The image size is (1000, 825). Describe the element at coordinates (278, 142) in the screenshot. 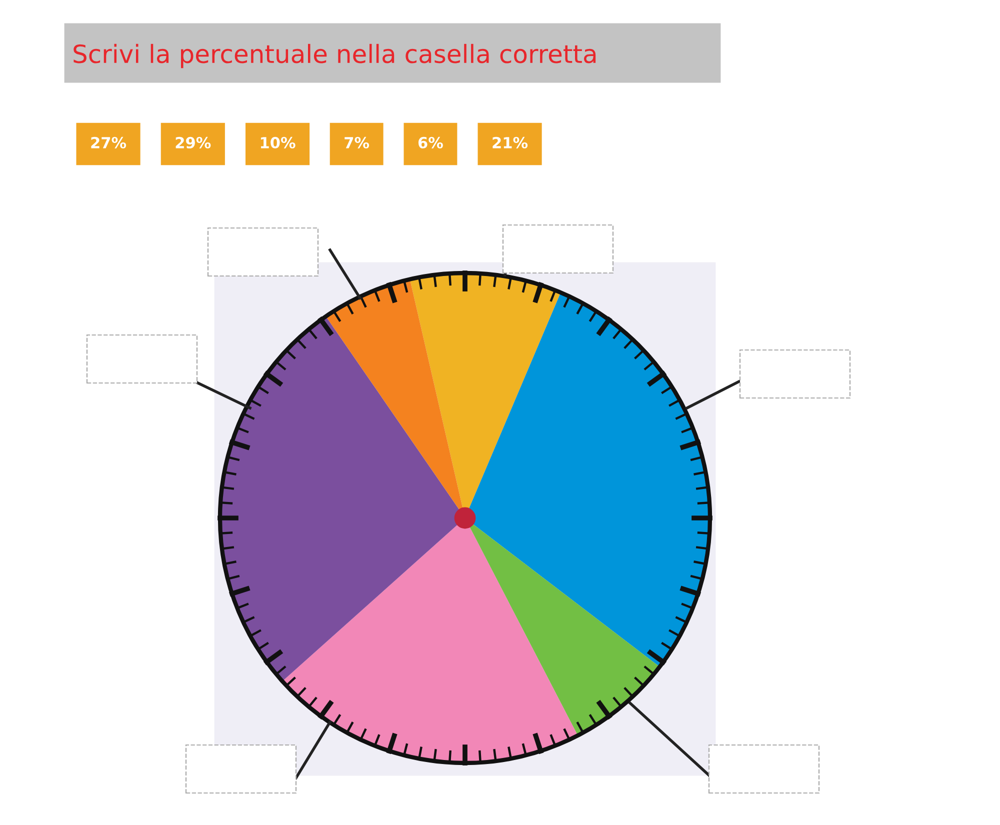

I see `text: 10%` at that location.